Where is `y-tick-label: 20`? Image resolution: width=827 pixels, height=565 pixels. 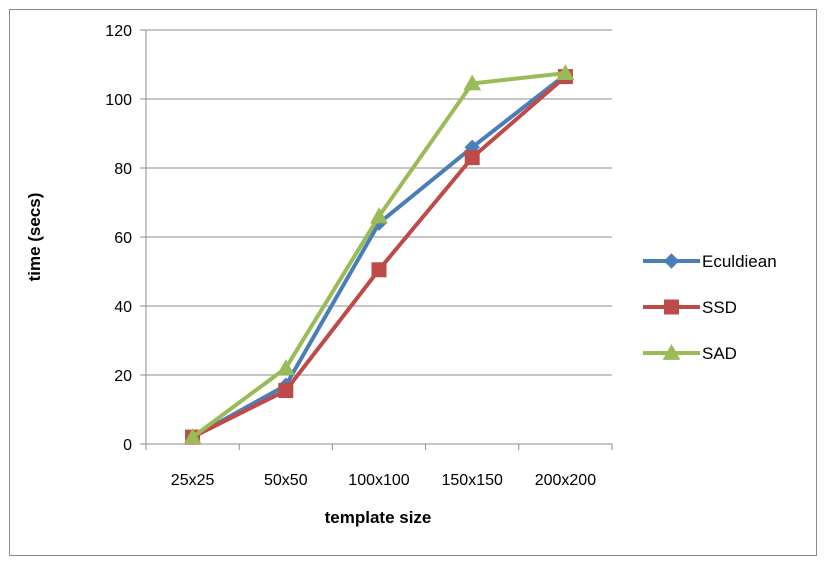
y-tick-label: 20 is located at coordinates (123, 376).